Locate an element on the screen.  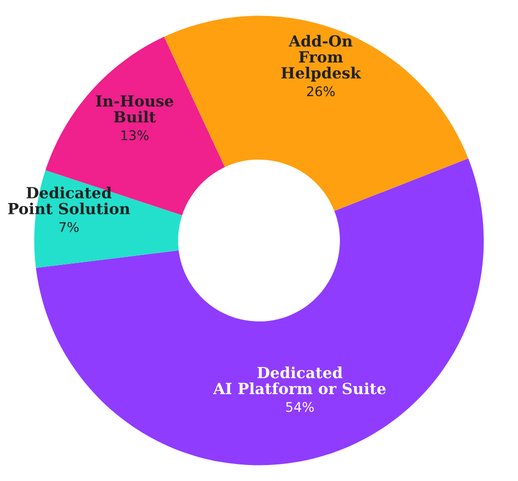
slice-label: Dedicated AI Platform or Suite is located at coordinates (299, 380).